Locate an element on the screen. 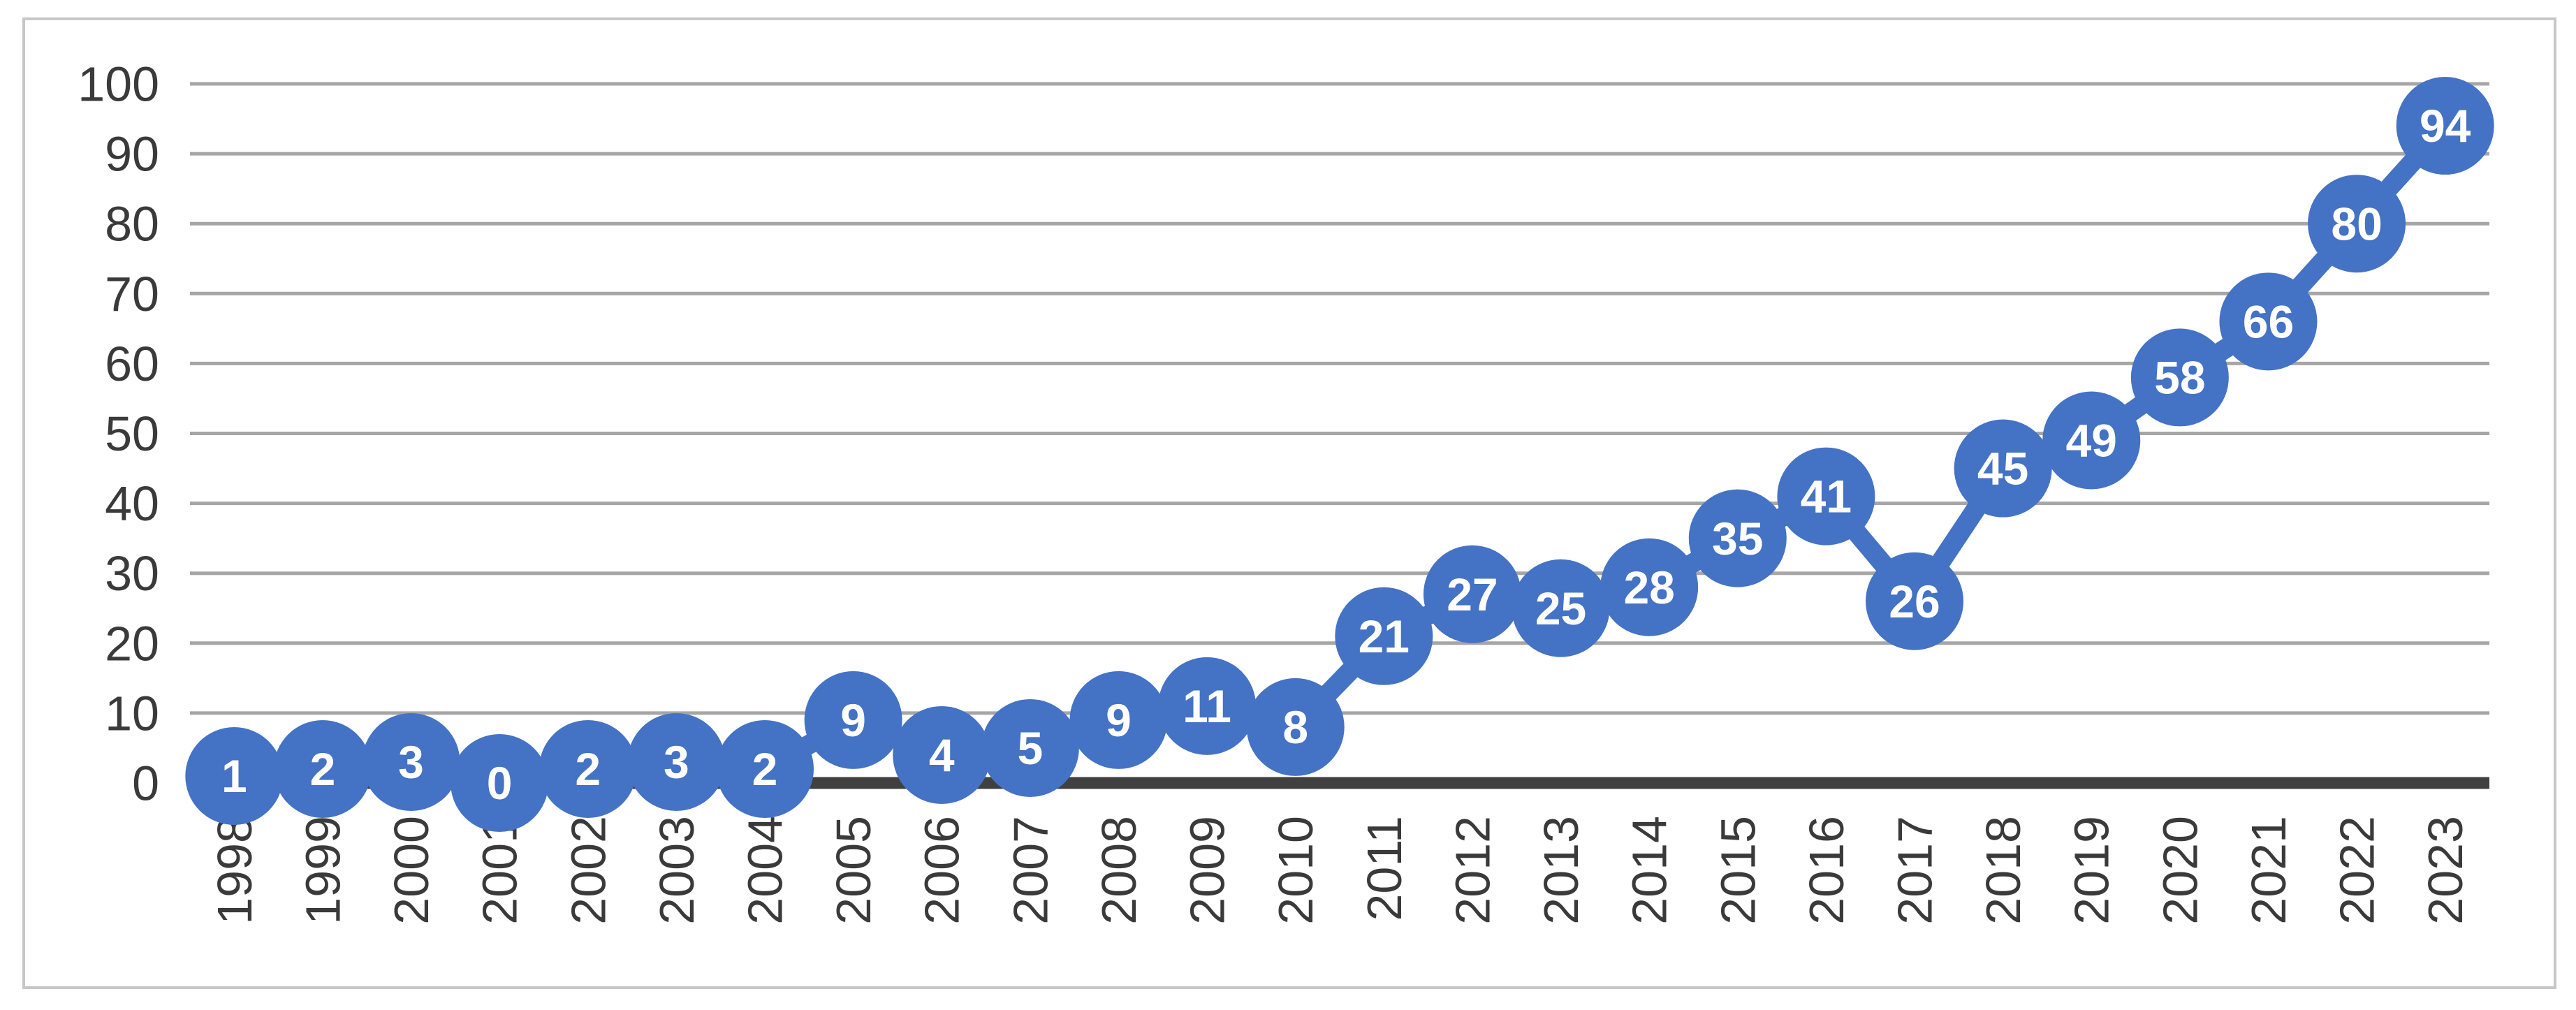 The height and width of the screenshot is (1010, 2576). x-tick-label: 2004 is located at coordinates (766, 870).